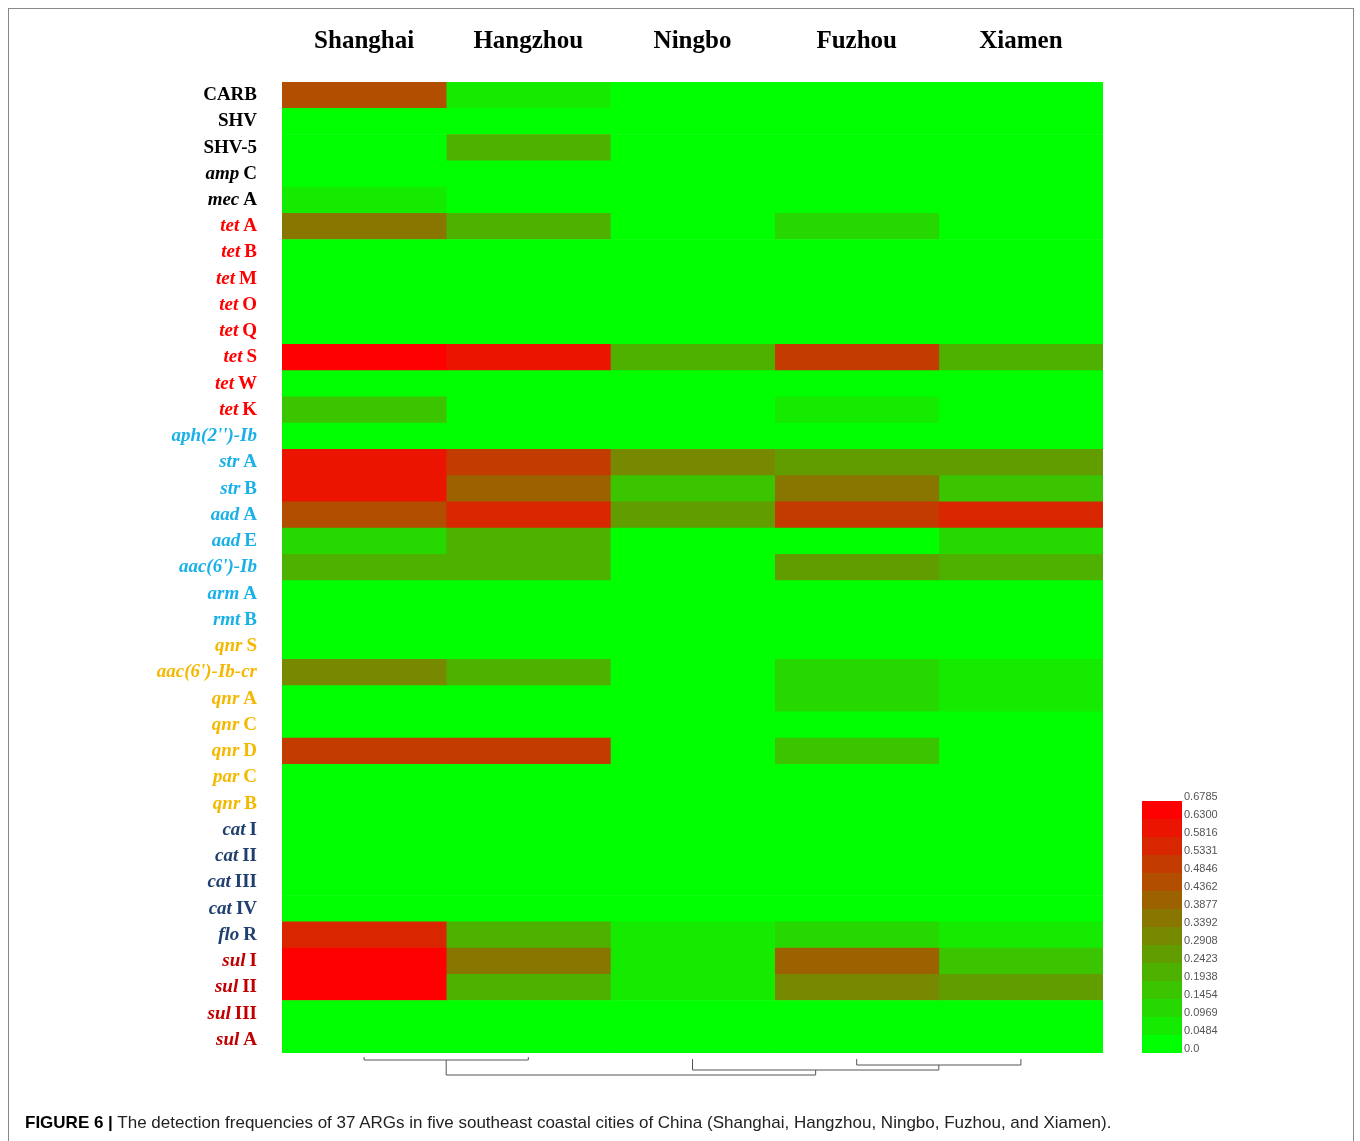  I want to click on color-bar-label: 0.5331, so click(1201, 850).